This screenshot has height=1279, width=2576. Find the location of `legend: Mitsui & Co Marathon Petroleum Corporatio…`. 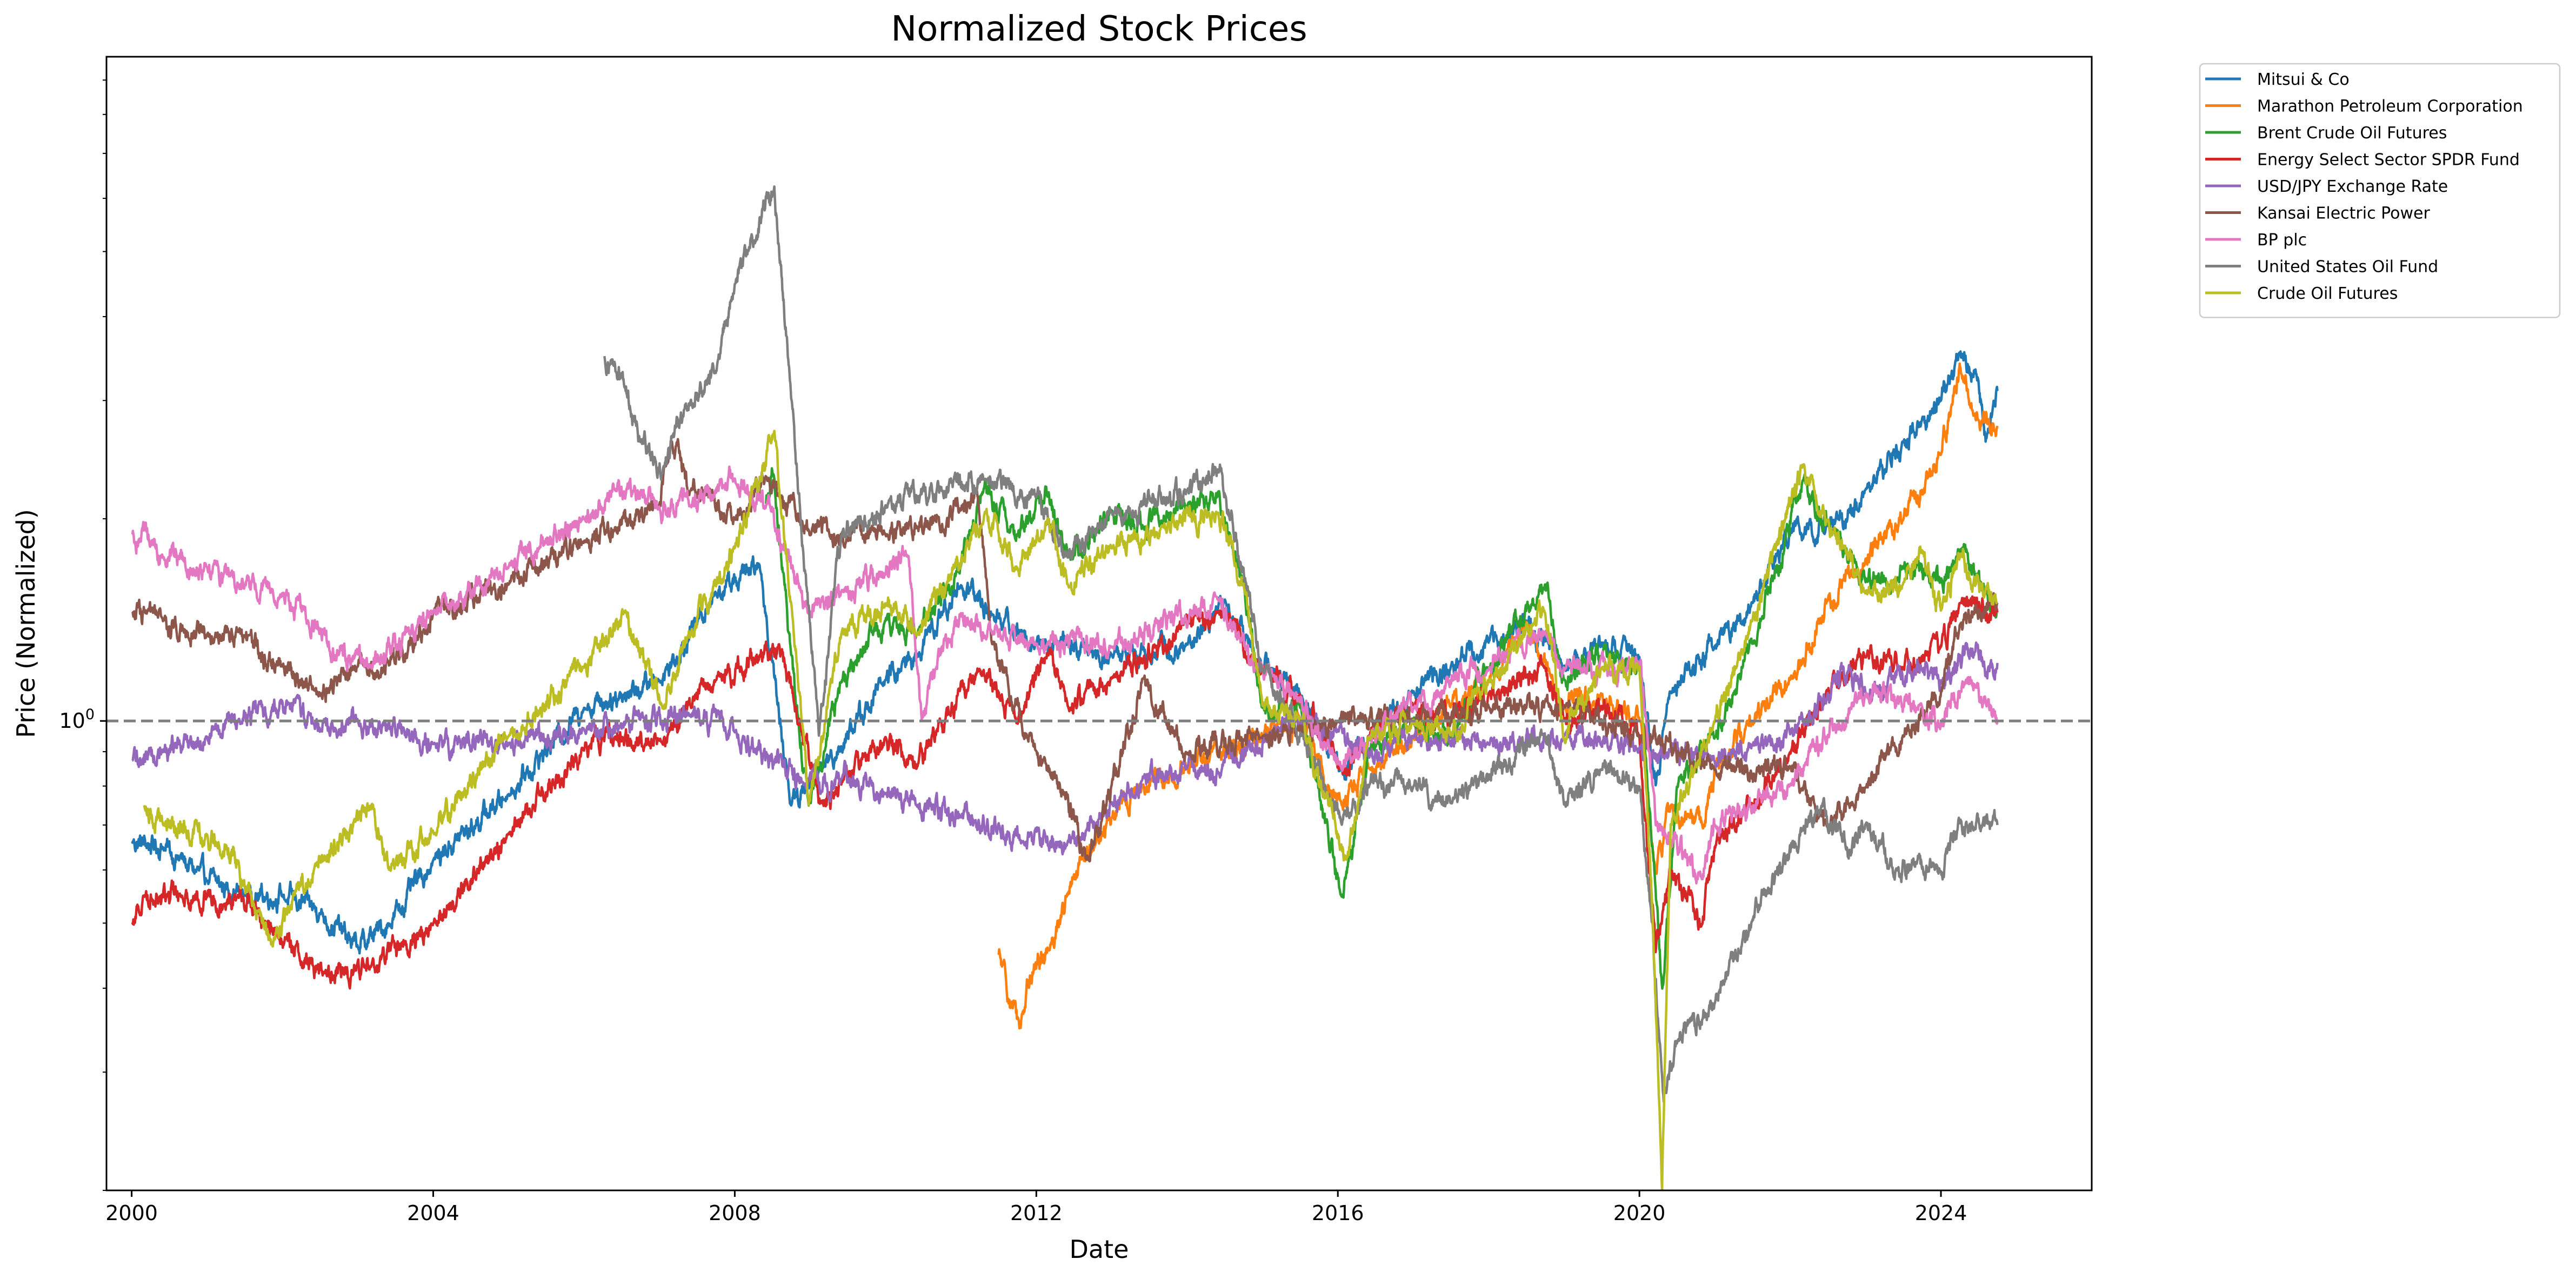

legend: Mitsui & Co Marathon Petroleum Corporatio… is located at coordinates (2380, 190).